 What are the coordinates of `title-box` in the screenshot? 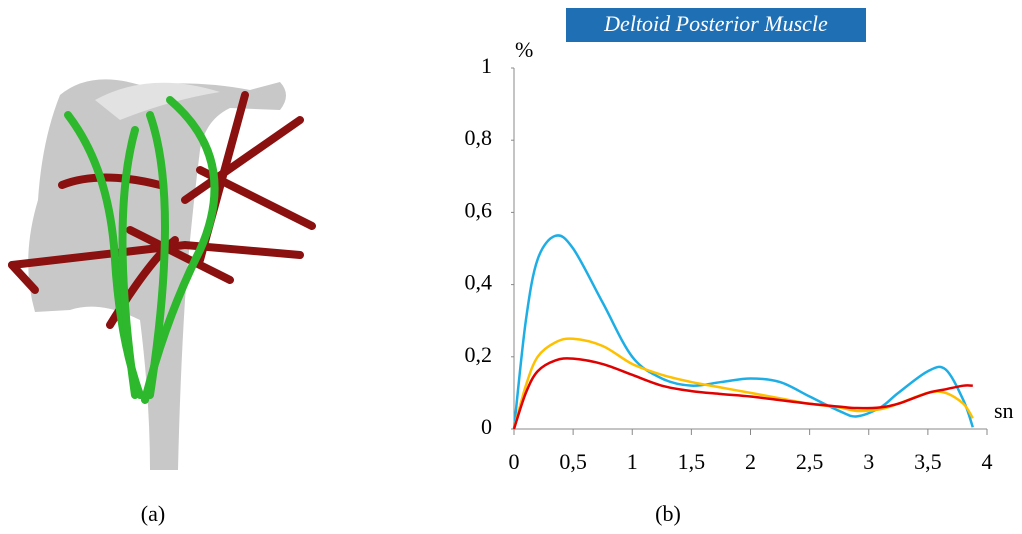 It's located at (716, 25).